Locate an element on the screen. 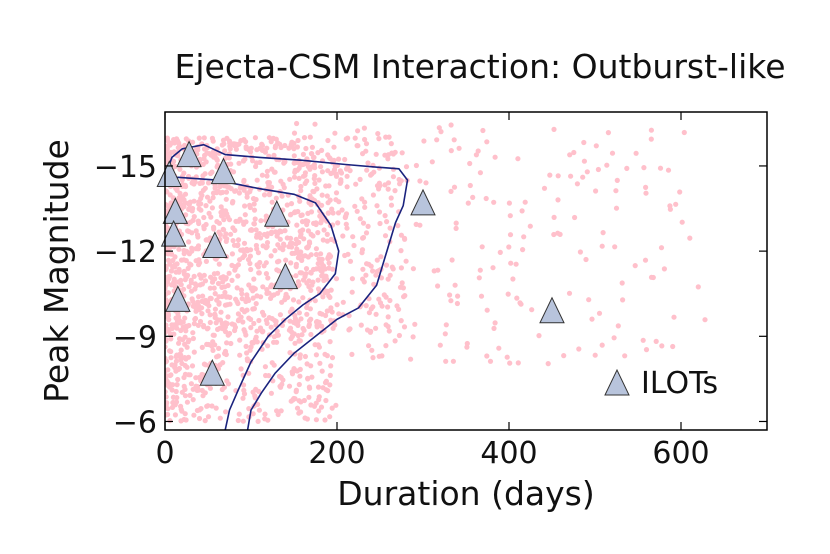 The height and width of the screenshot is (554, 830). ilot-marker is located at coordinates (552, 310).